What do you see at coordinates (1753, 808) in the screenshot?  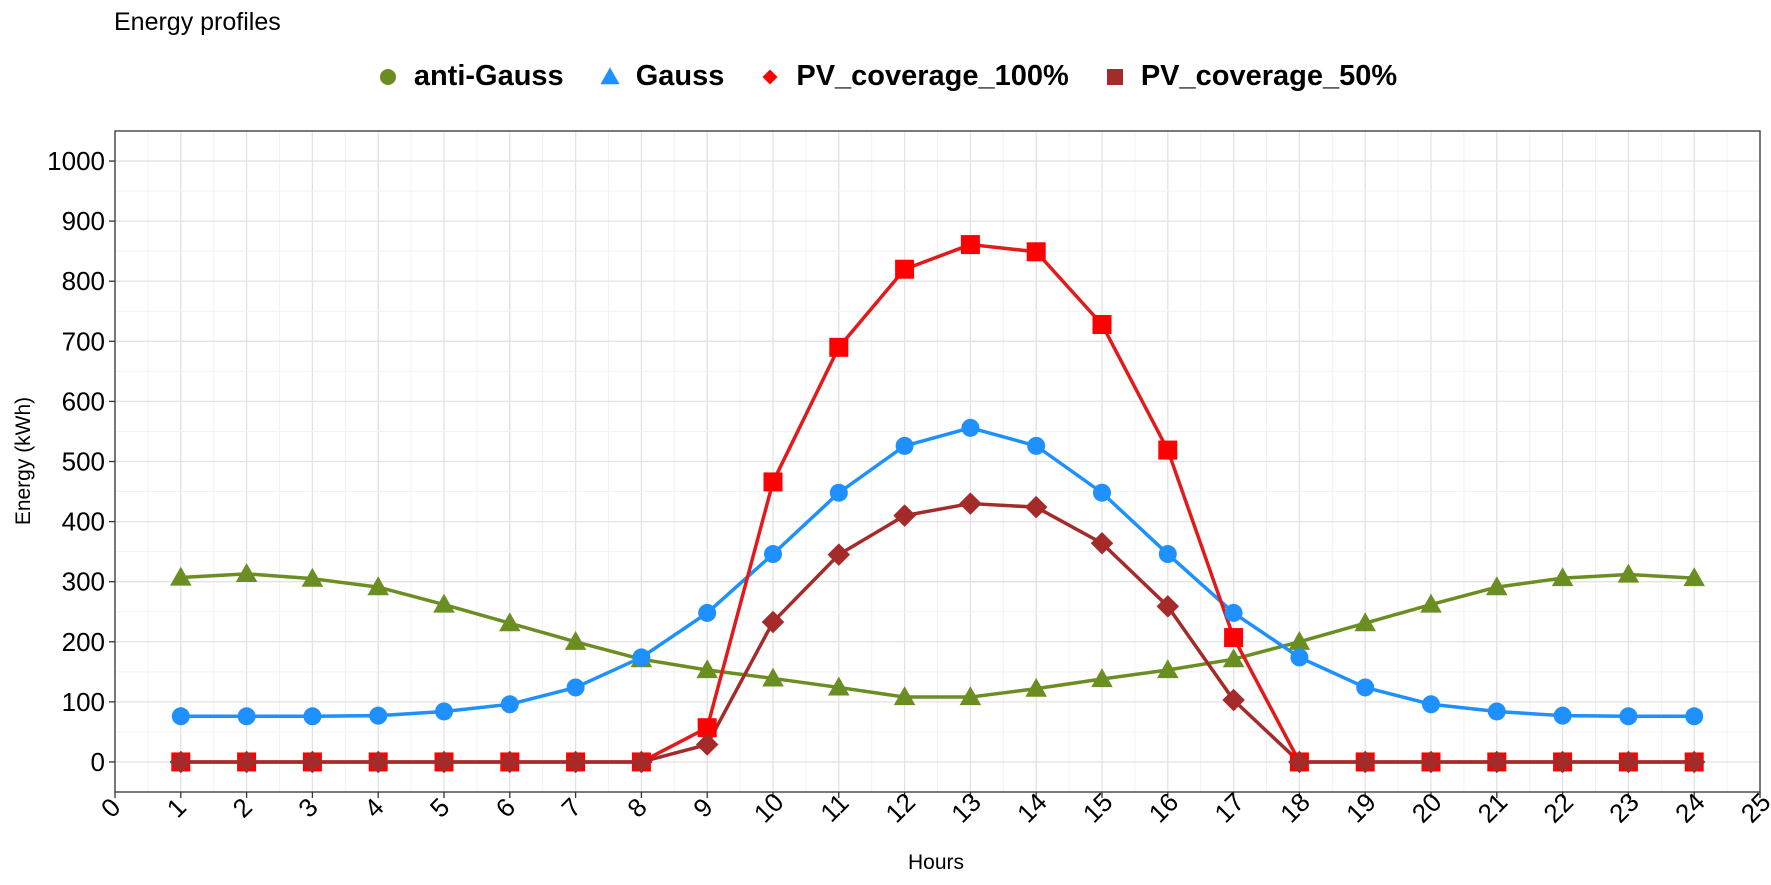 I see `x-tick-label: 25` at bounding box center [1753, 808].